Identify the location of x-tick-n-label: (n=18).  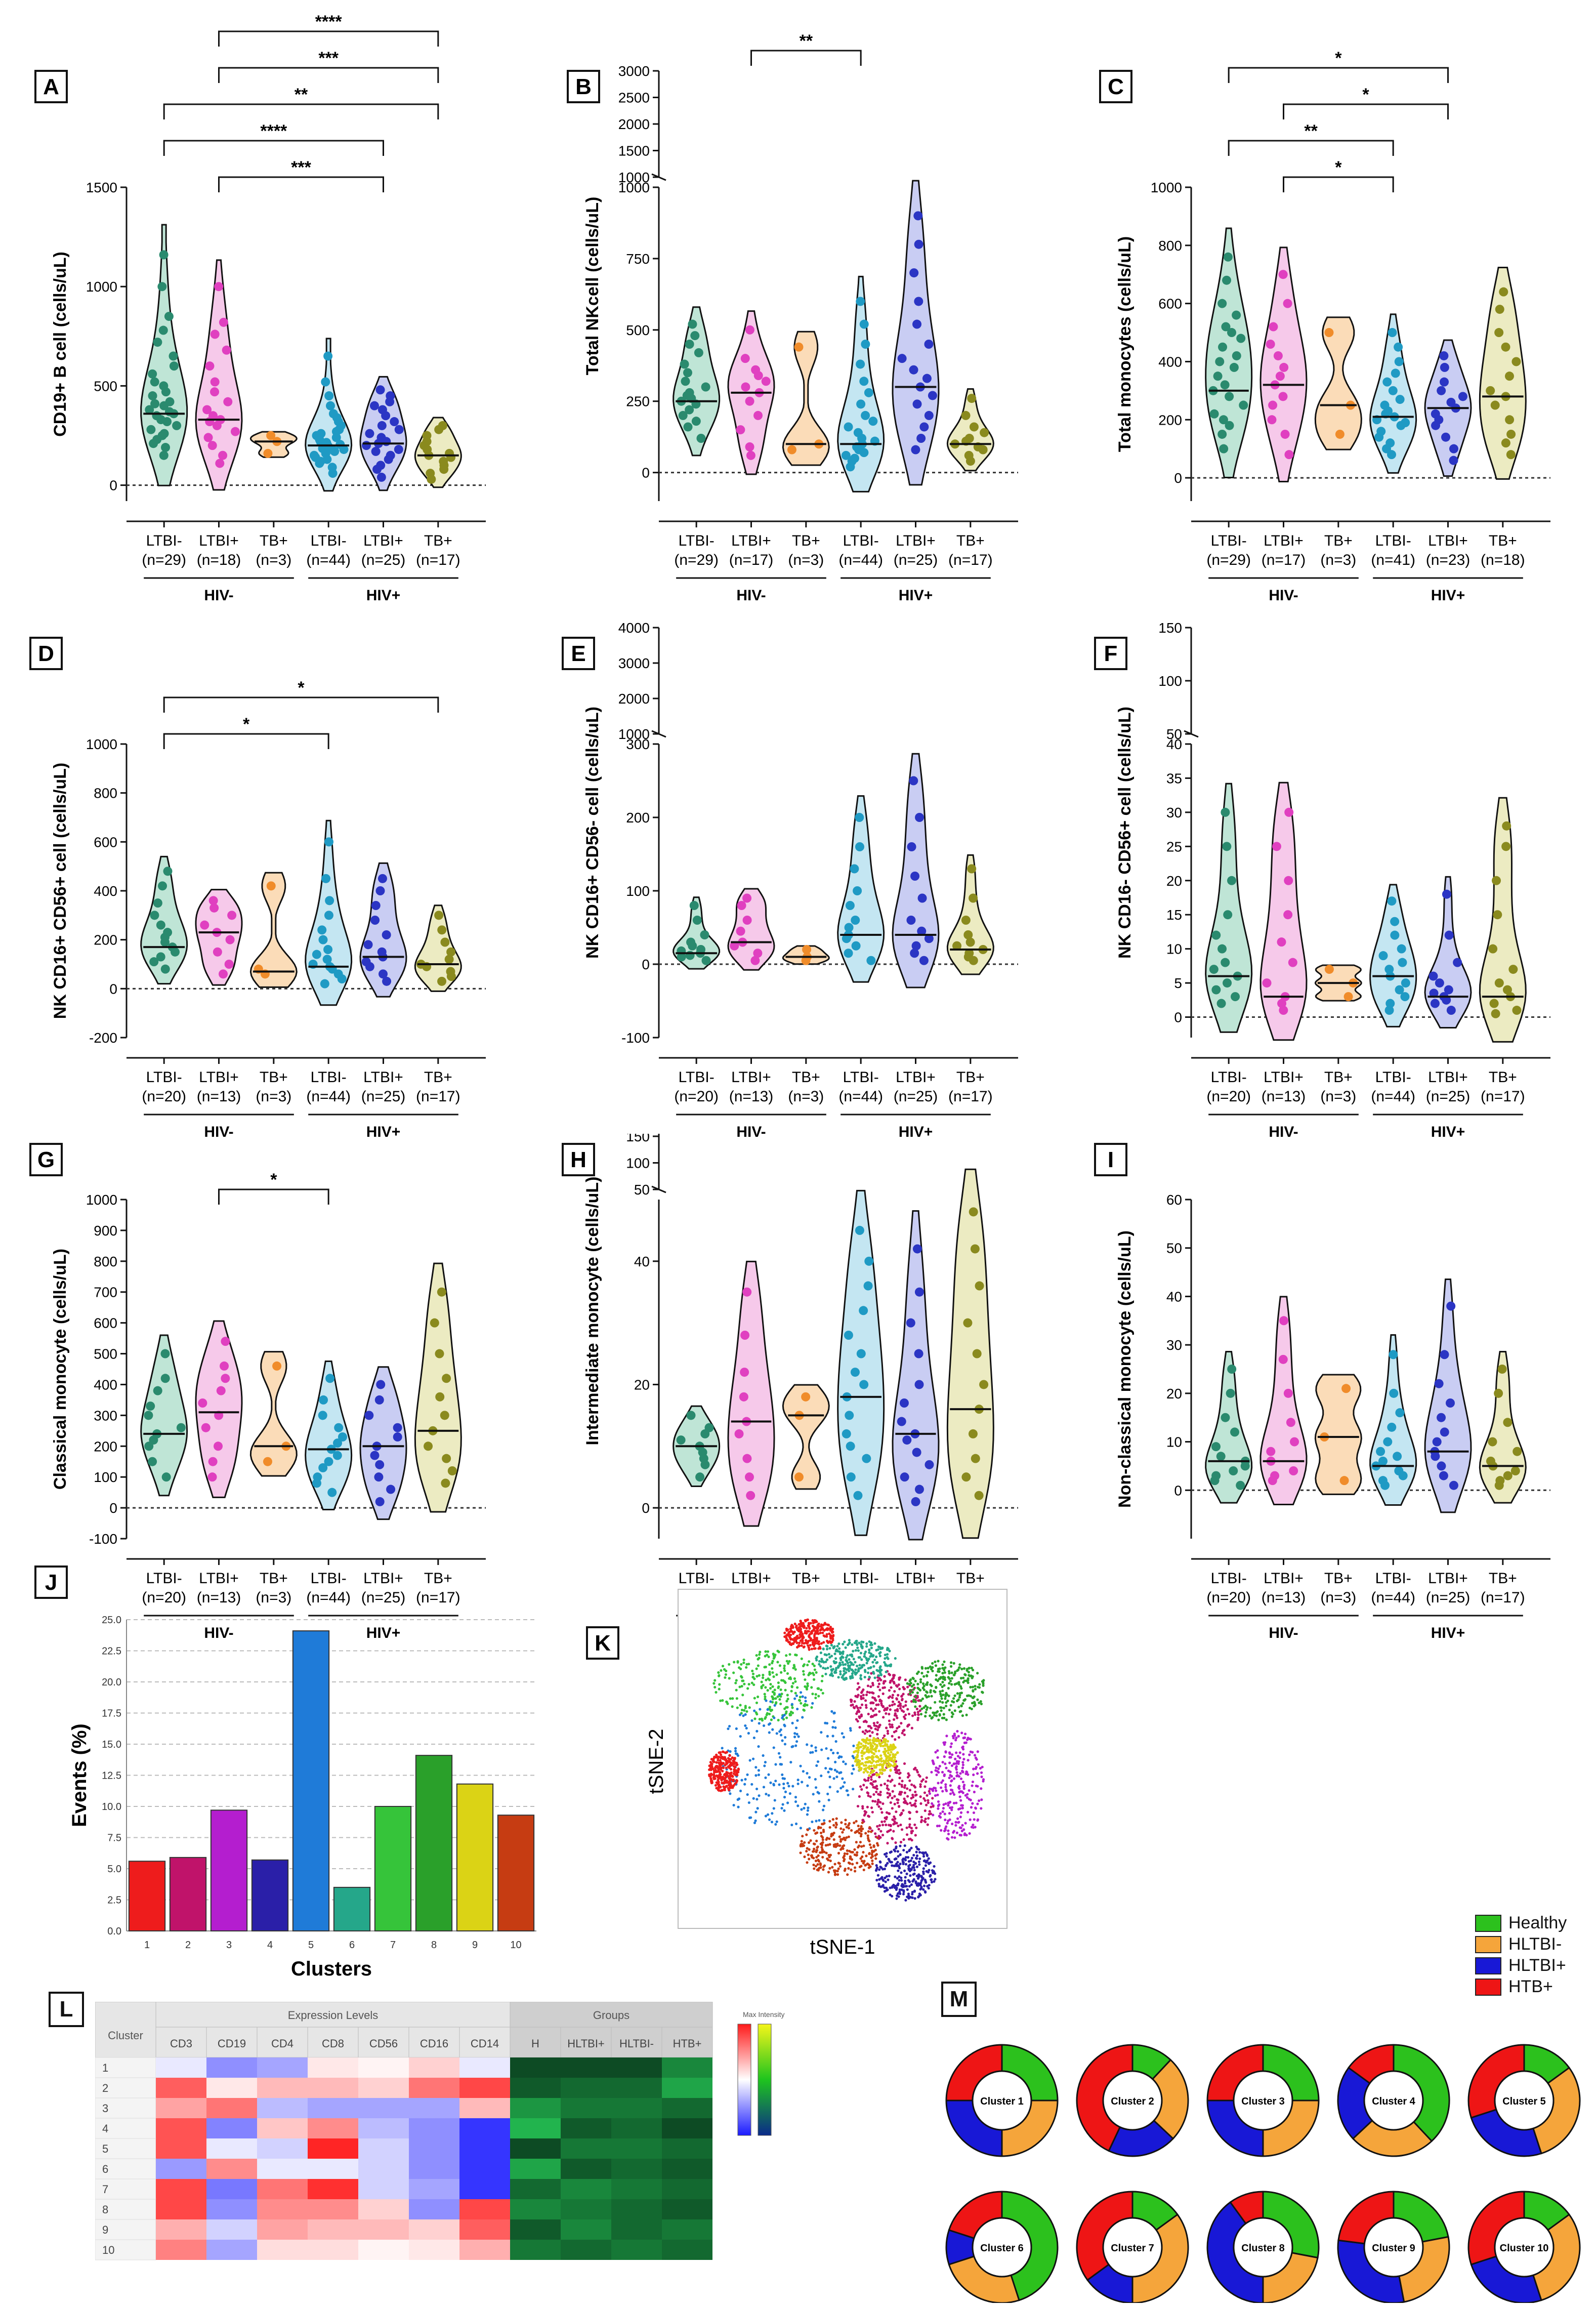
(1503, 560).